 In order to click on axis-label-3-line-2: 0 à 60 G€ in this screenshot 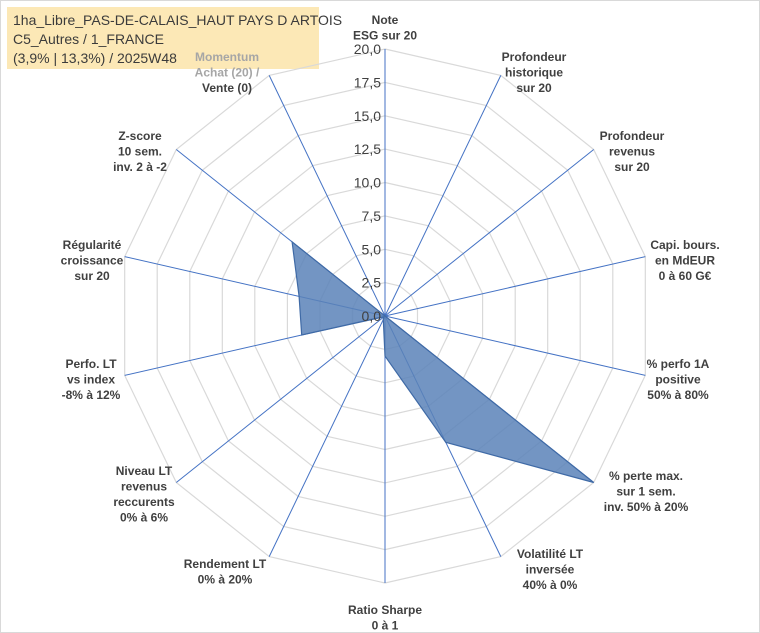, I will do `click(685, 276)`.